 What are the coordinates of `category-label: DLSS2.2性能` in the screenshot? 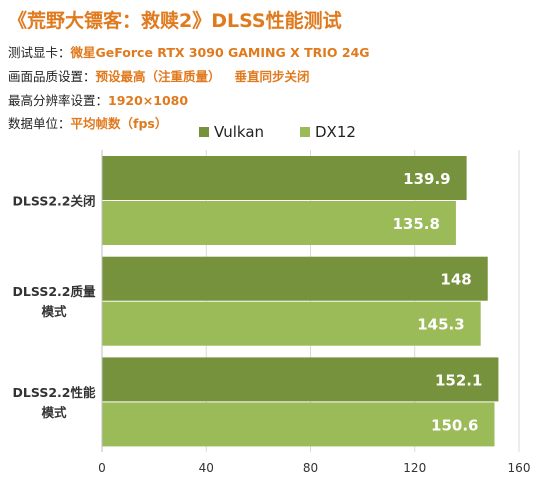 It's located at (54, 392).